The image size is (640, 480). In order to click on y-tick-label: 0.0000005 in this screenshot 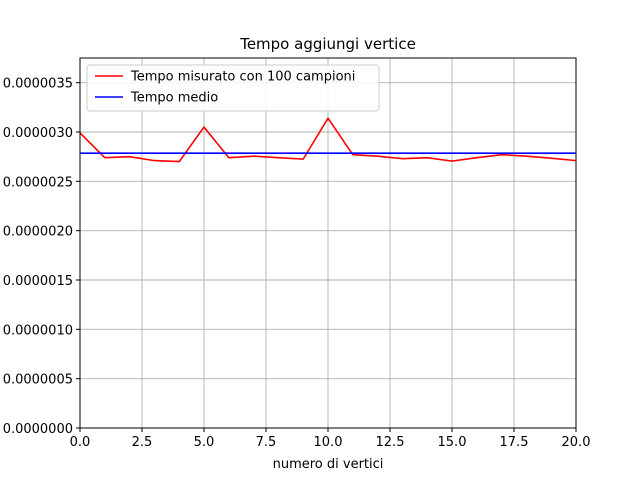, I will do `click(38, 380)`.